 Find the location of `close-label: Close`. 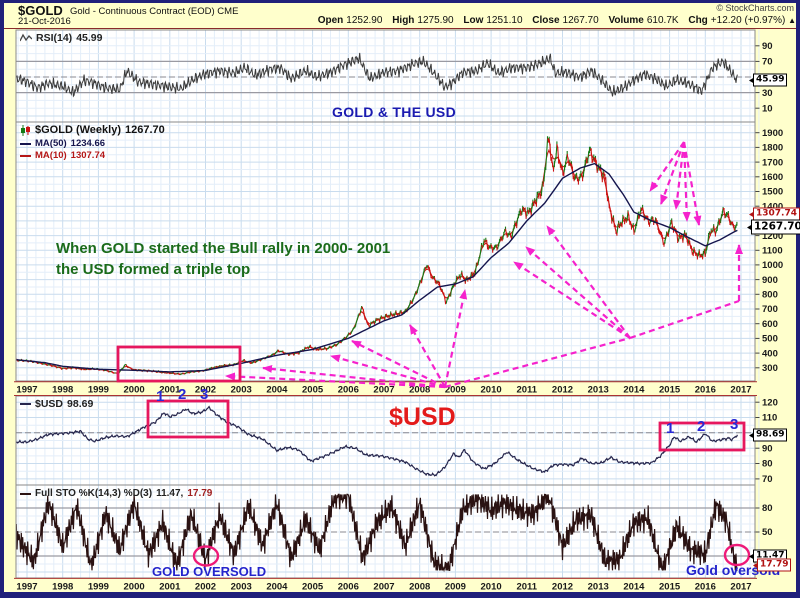

close-label: Close is located at coordinates (546, 20).